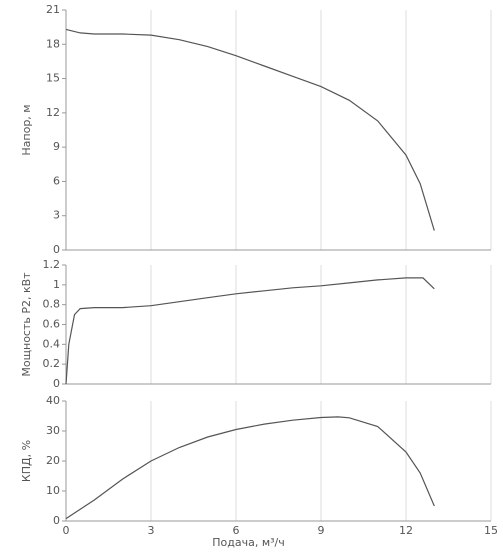 Image resolution: width=503 pixels, height=556 pixels. I want to click on y-tick-label: 15, so click(53, 78).